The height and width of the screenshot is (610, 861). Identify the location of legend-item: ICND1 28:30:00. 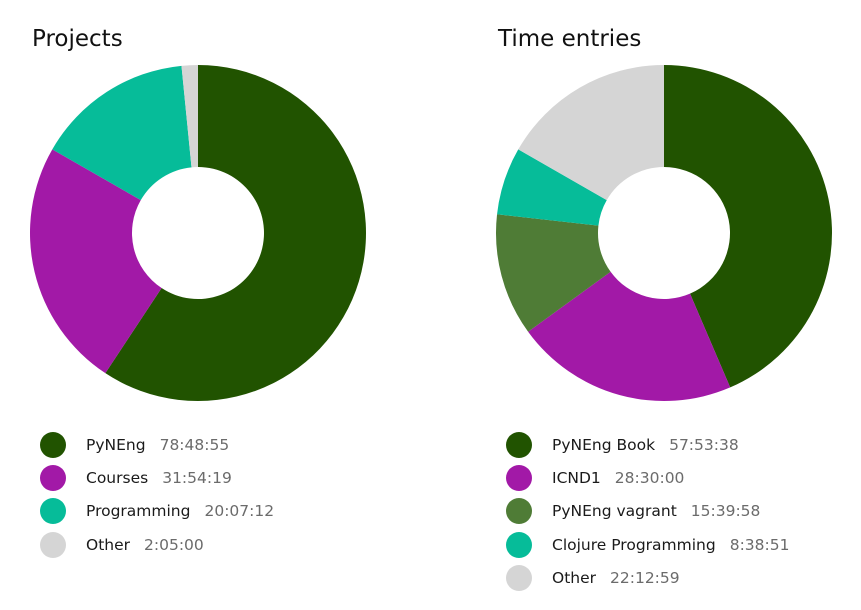
(647, 477).